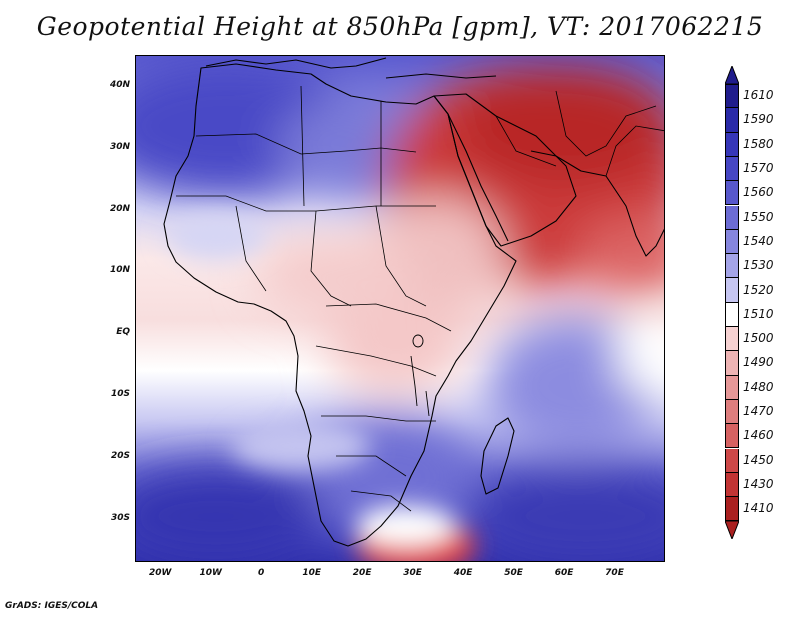 Image resolution: width=800 pixels, height=618 pixels. I want to click on colorbar-level: 1510, so click(760, 314).